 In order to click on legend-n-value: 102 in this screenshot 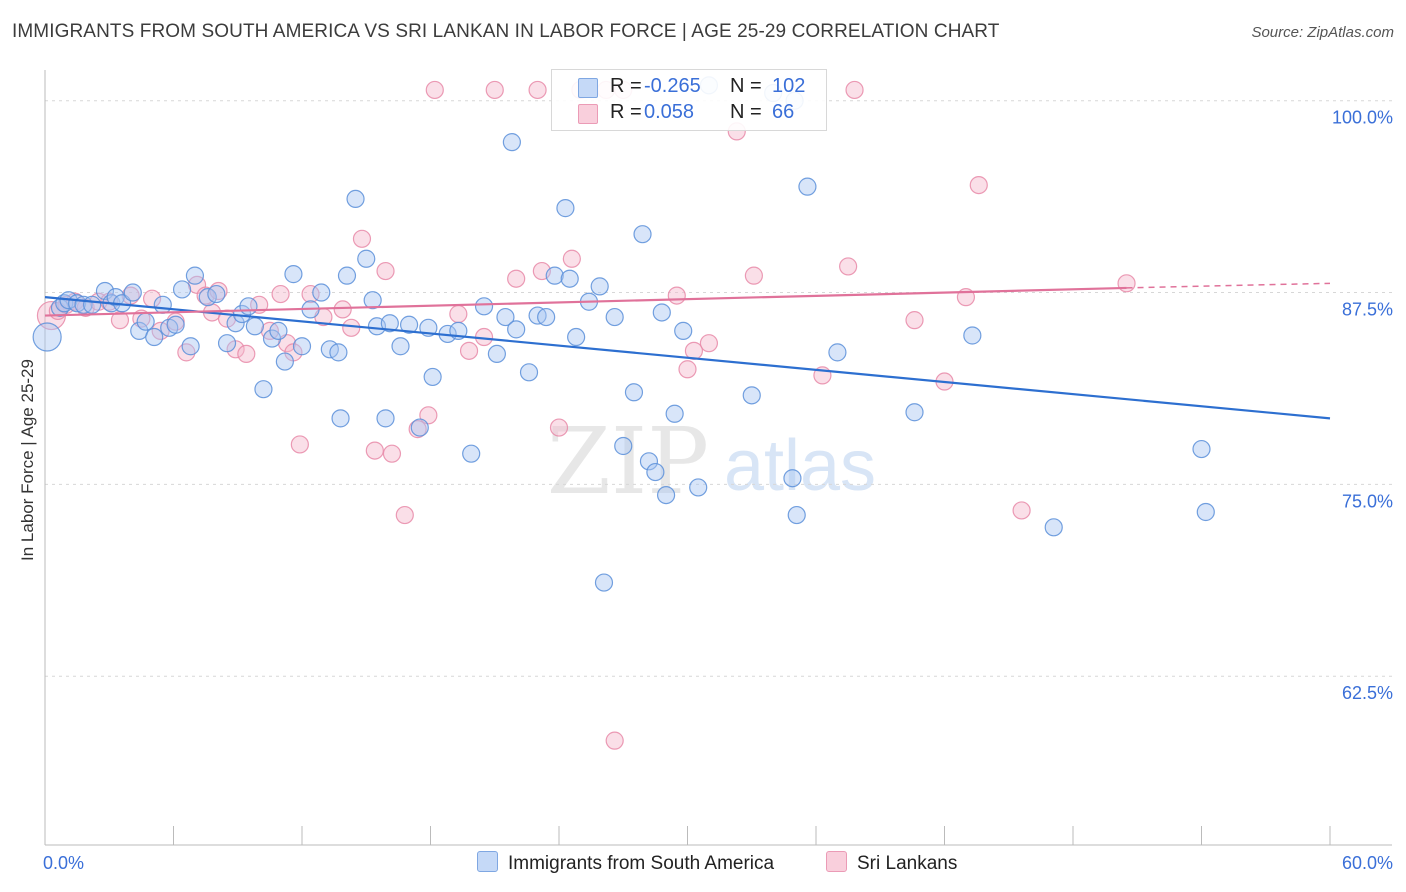, I will do `click(789, 86)`.